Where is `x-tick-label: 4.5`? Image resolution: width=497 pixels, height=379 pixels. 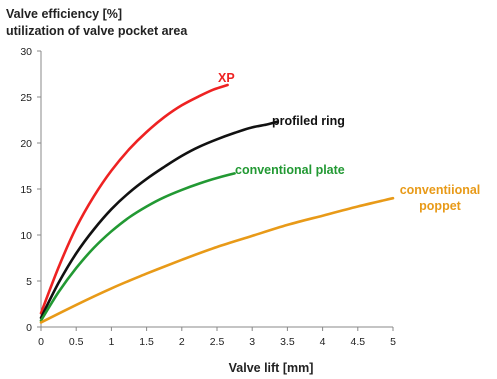 x-tick-label: 4.5 is located at coordinates (357, 342).